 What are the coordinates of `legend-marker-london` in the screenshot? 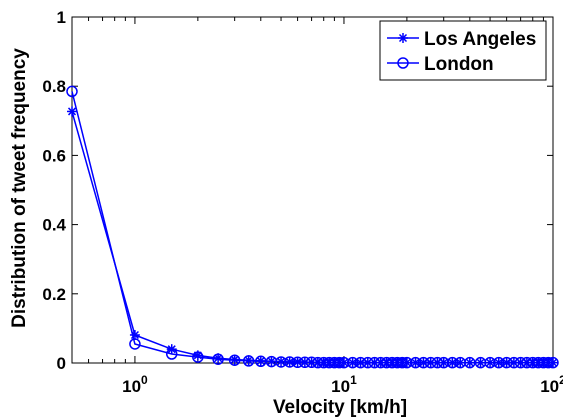 It's located at (403, 63).